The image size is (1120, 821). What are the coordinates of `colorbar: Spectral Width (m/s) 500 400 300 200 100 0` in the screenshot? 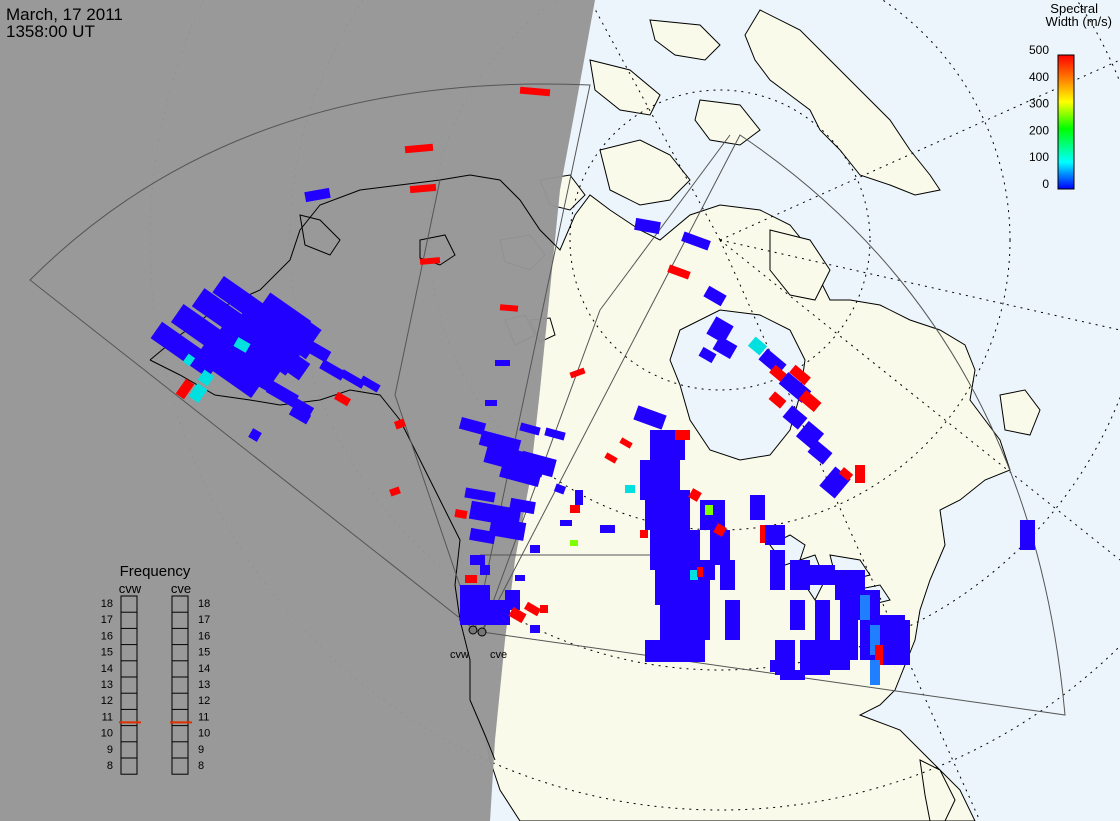 It's located at (1070, 96).